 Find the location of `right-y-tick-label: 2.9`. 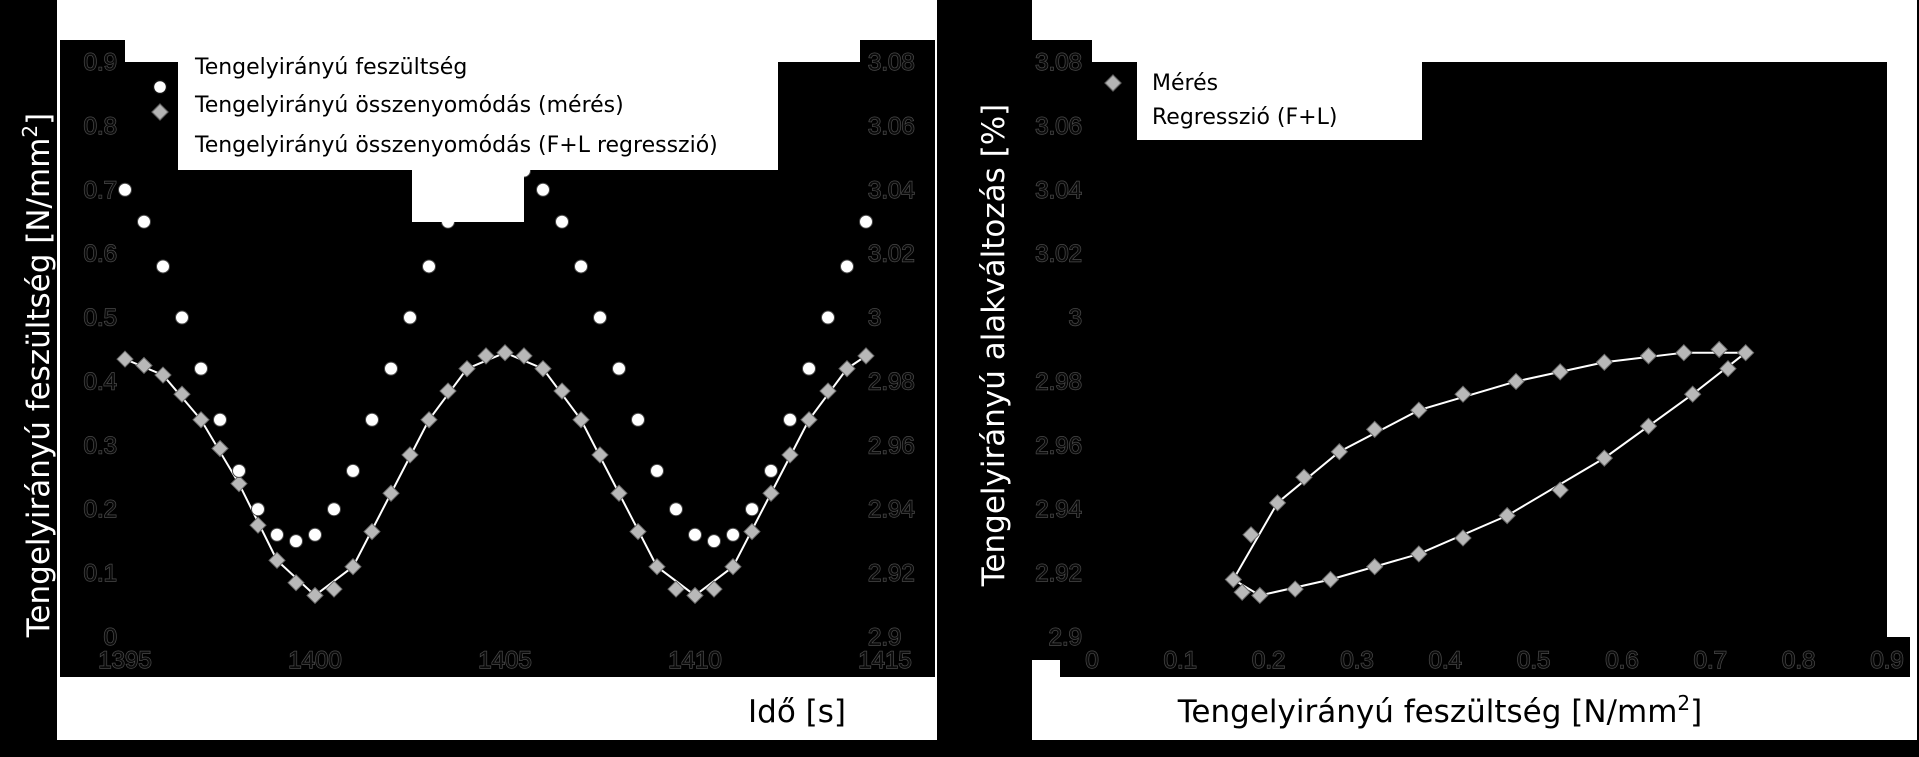

right-y-tick-label: 2.9 is located at coordinates (1065, 637).